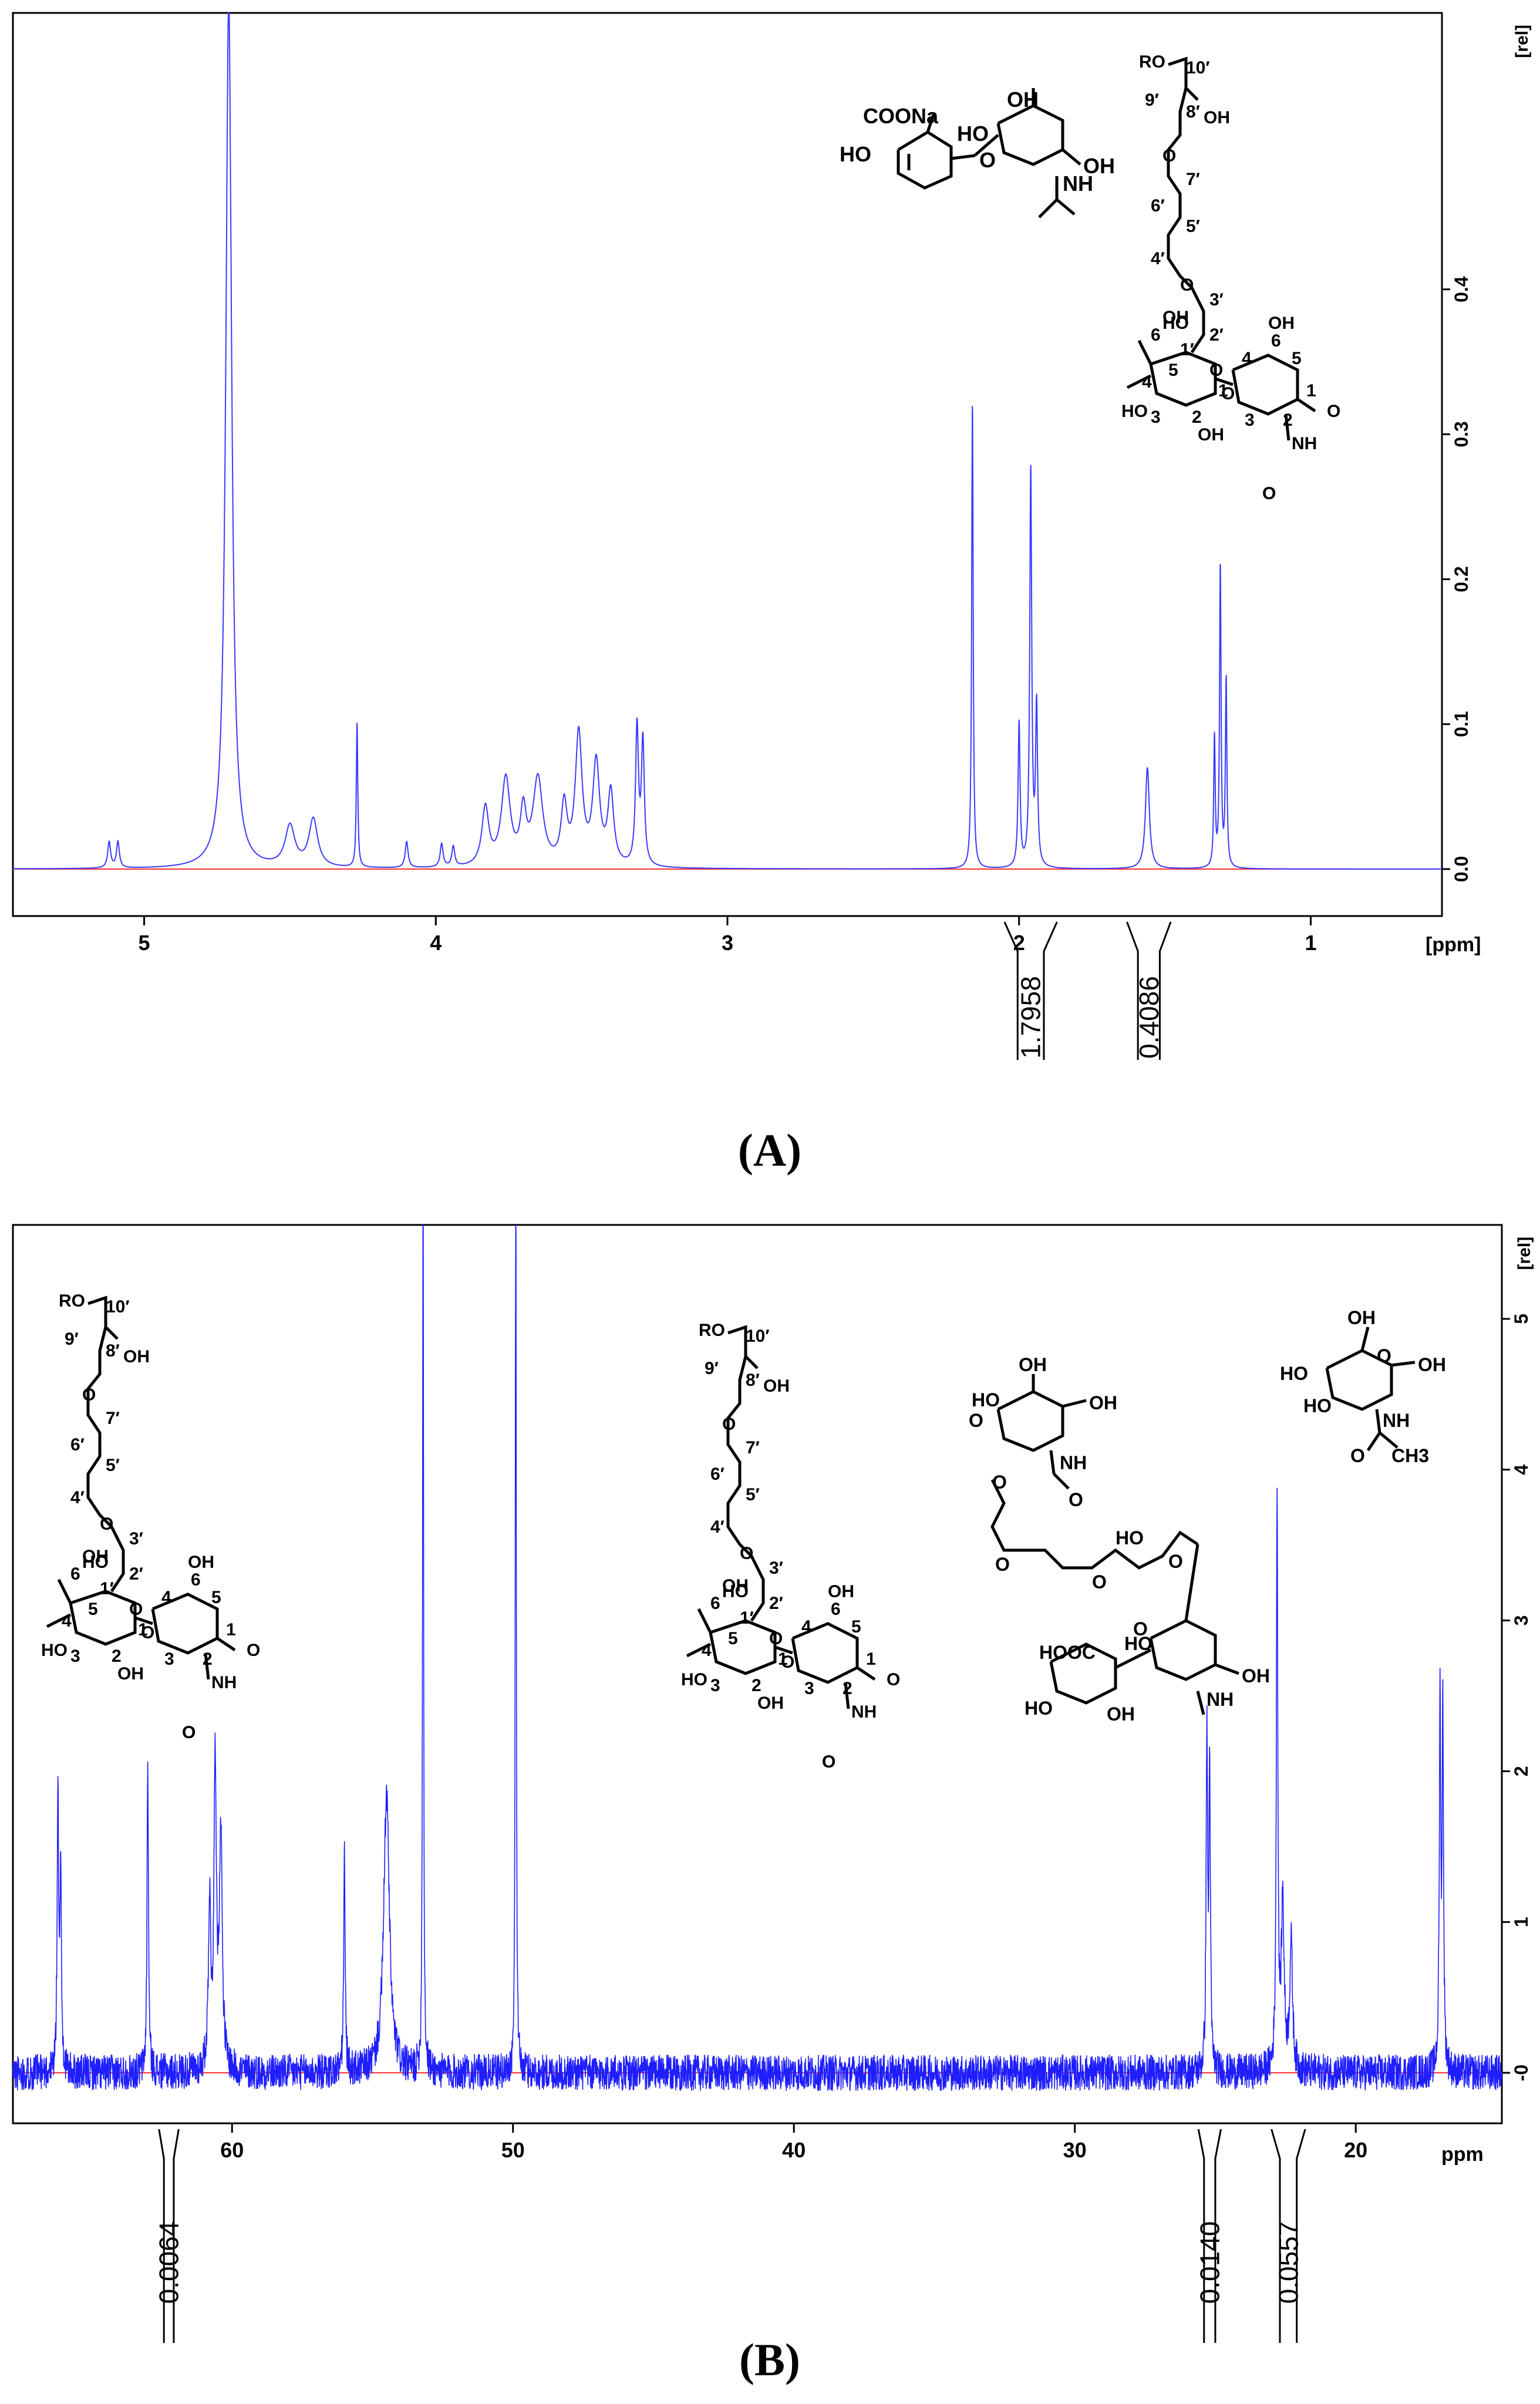  I want to click on x-tick-label: 60, so click(232, 2150).